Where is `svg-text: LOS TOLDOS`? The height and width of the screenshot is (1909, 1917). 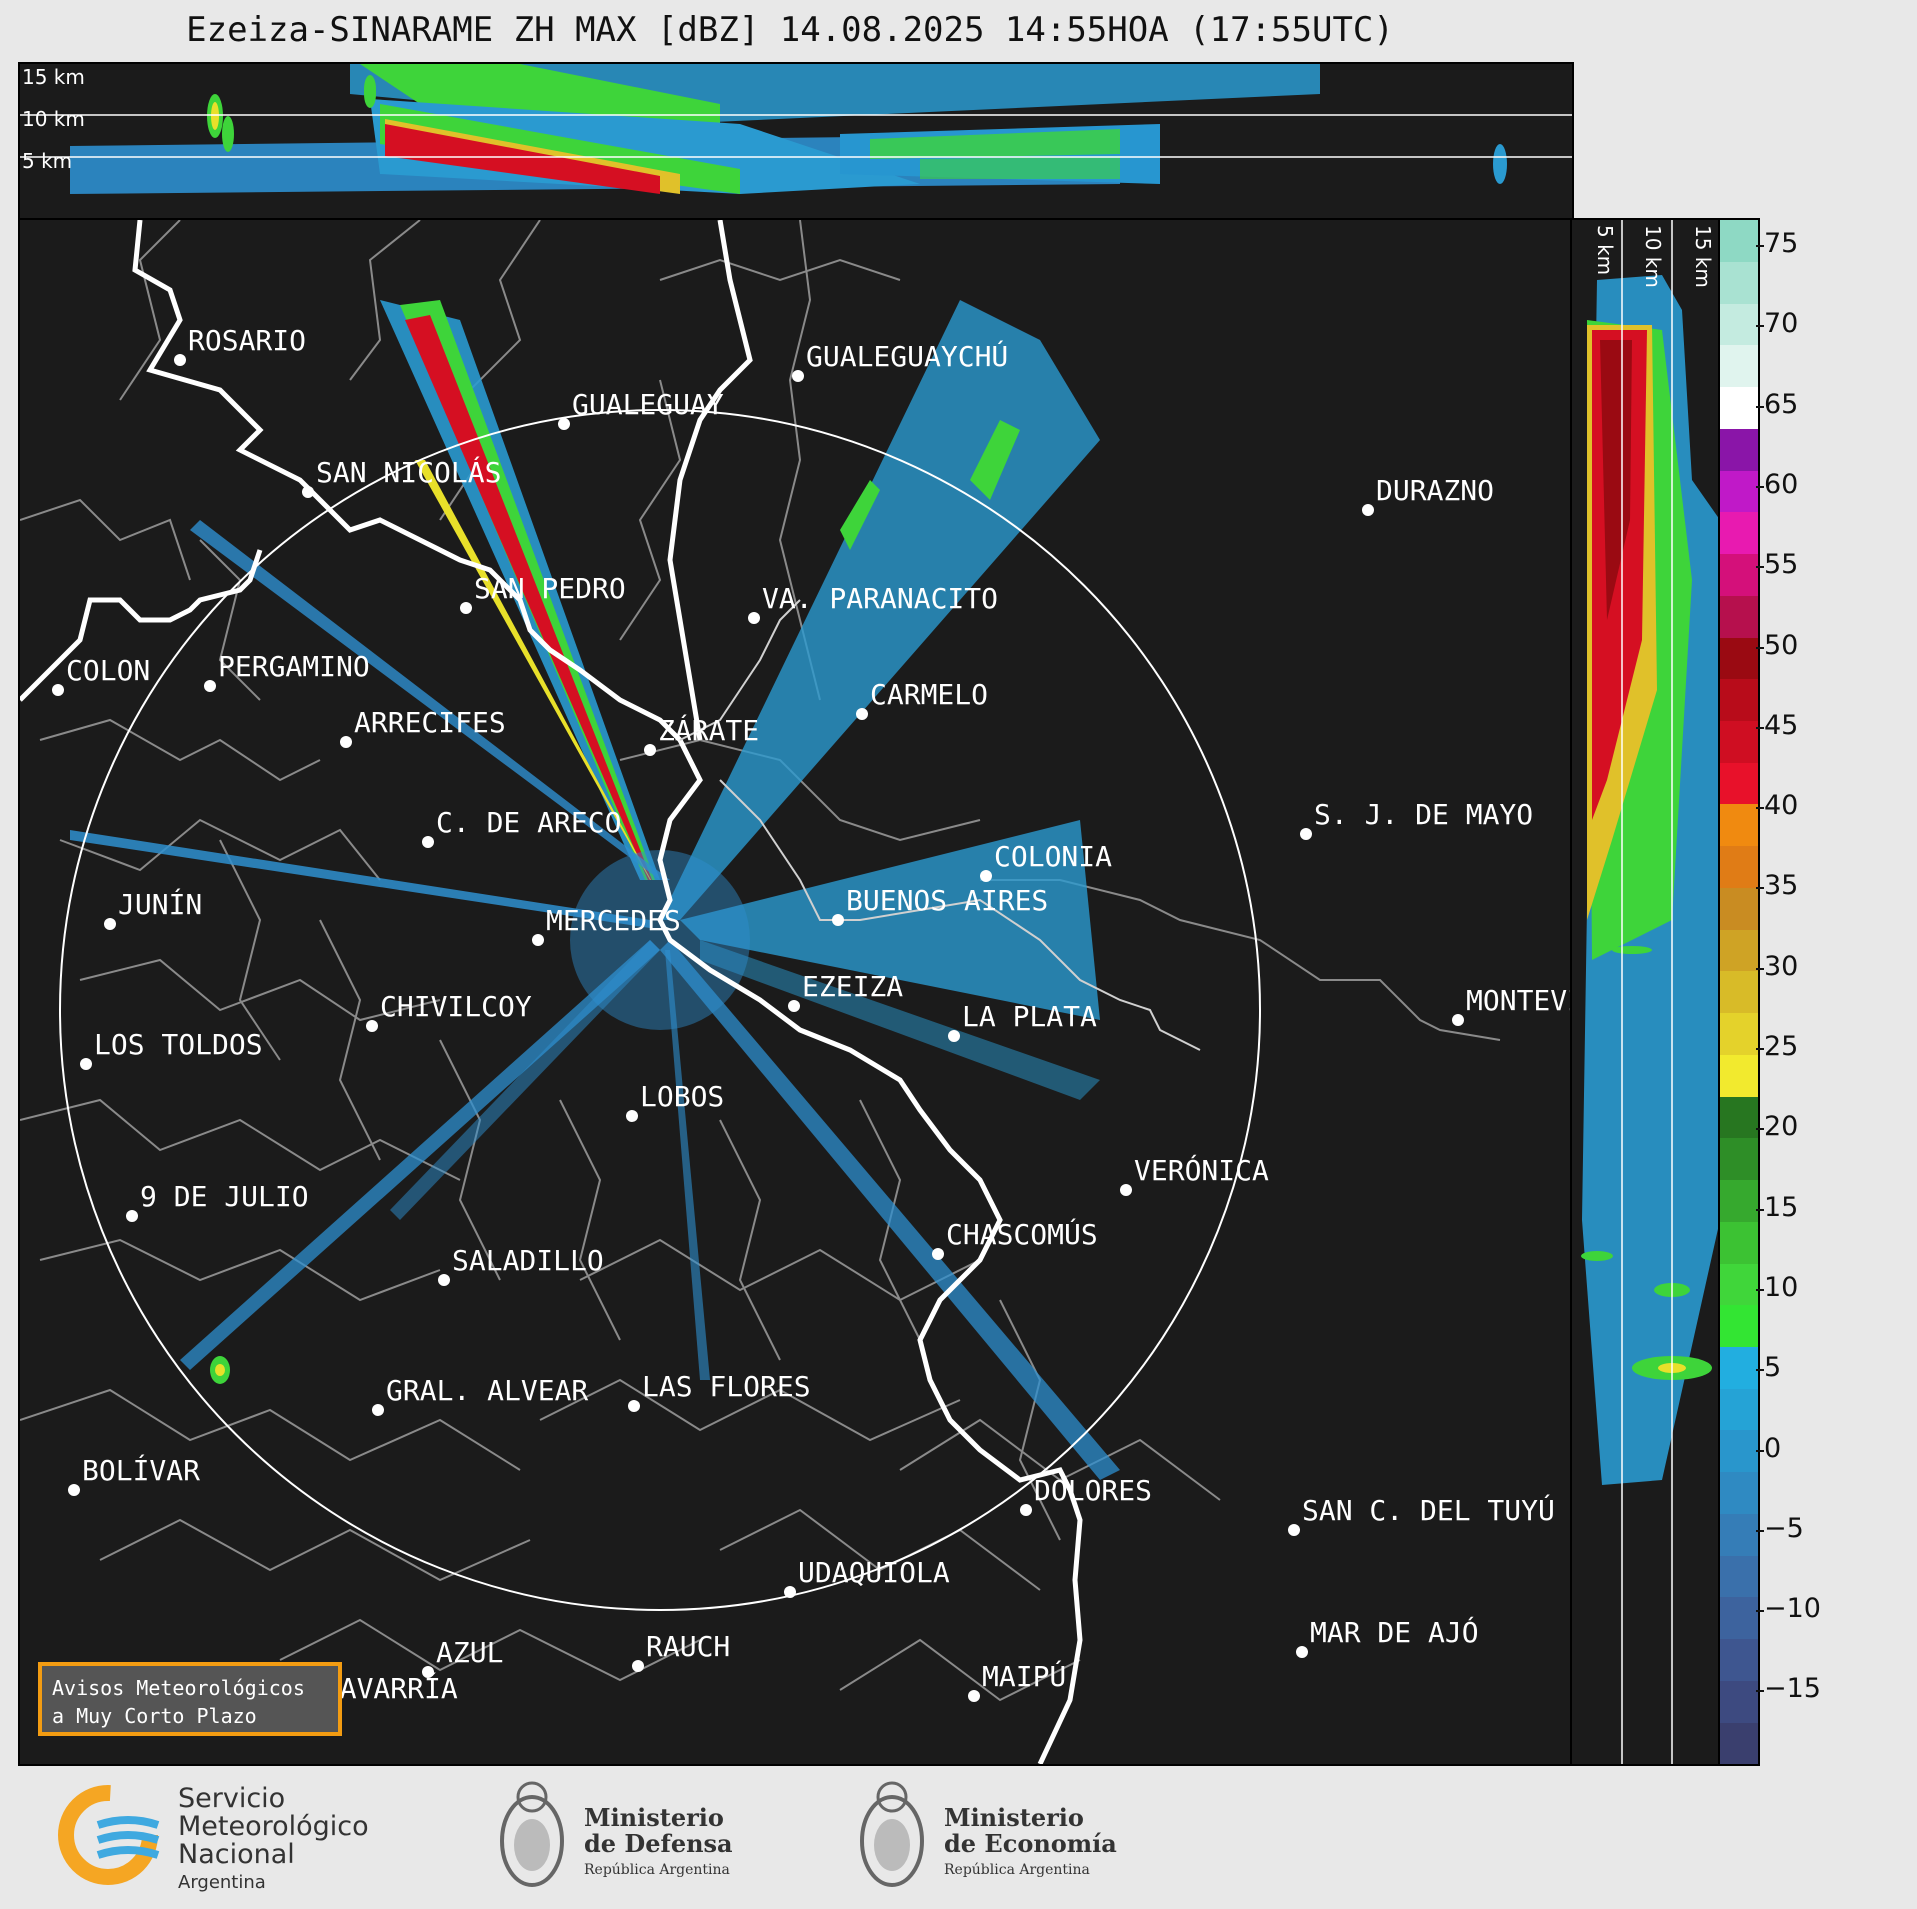
svg-text: LOS TOLDOS is located at coordinates (178, 1044).